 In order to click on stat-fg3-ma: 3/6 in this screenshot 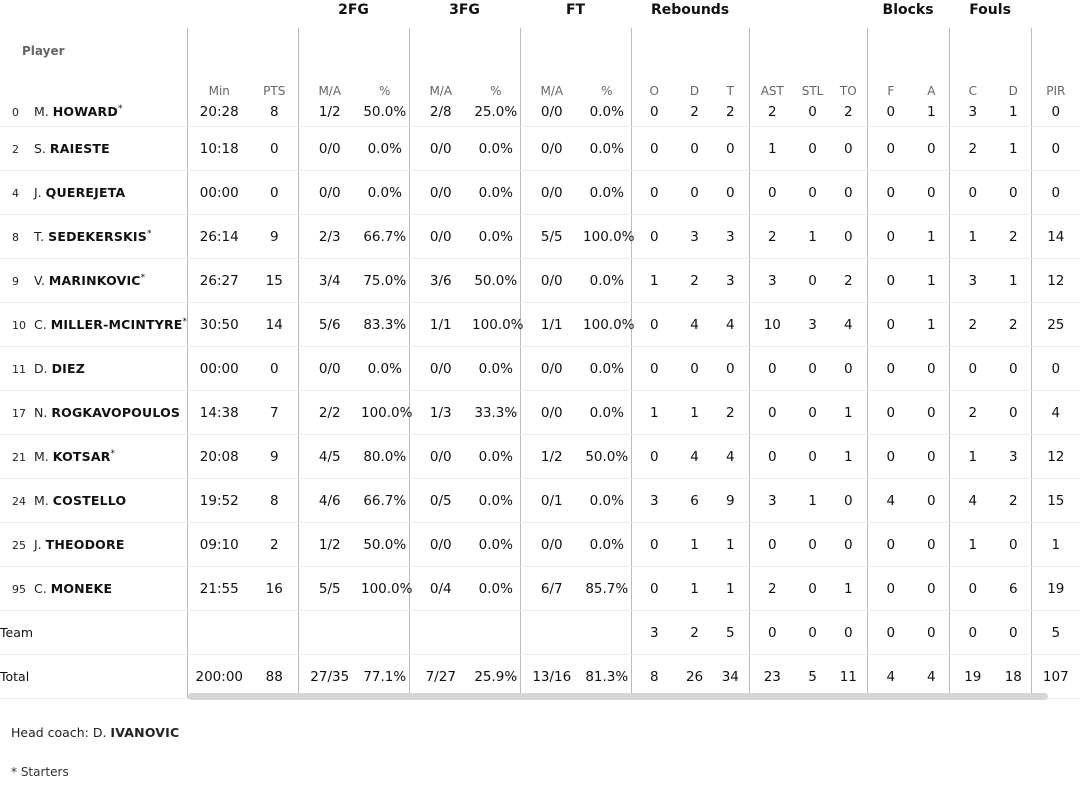, I will do `click(440, 280)`.